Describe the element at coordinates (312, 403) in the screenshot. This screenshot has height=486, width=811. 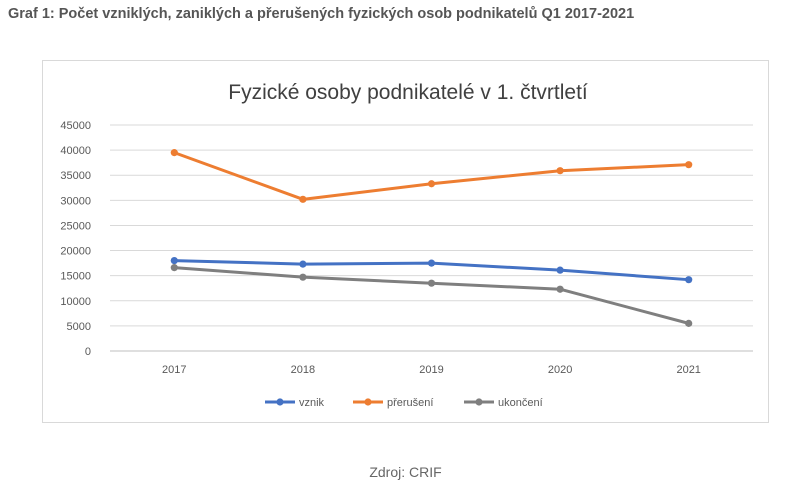
I see `legend-label: vznik` at that location.